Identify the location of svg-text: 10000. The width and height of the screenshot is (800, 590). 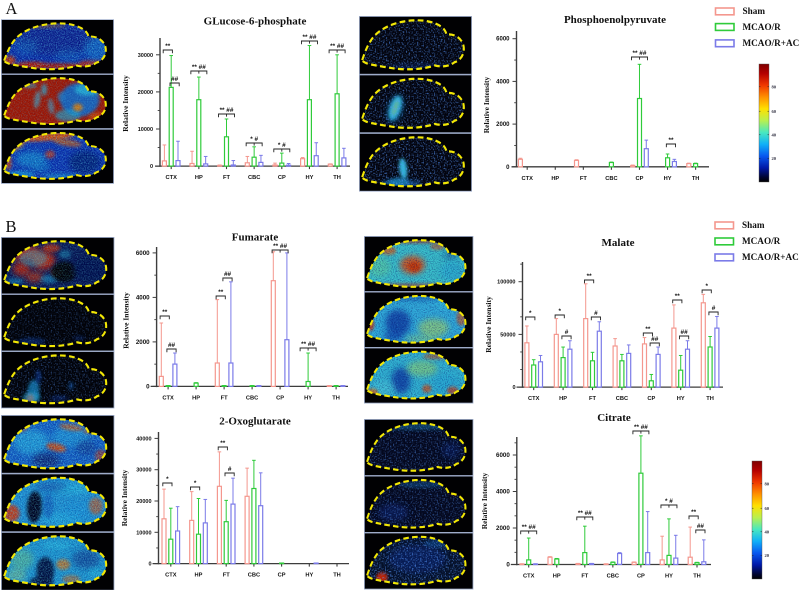
(145, 130).